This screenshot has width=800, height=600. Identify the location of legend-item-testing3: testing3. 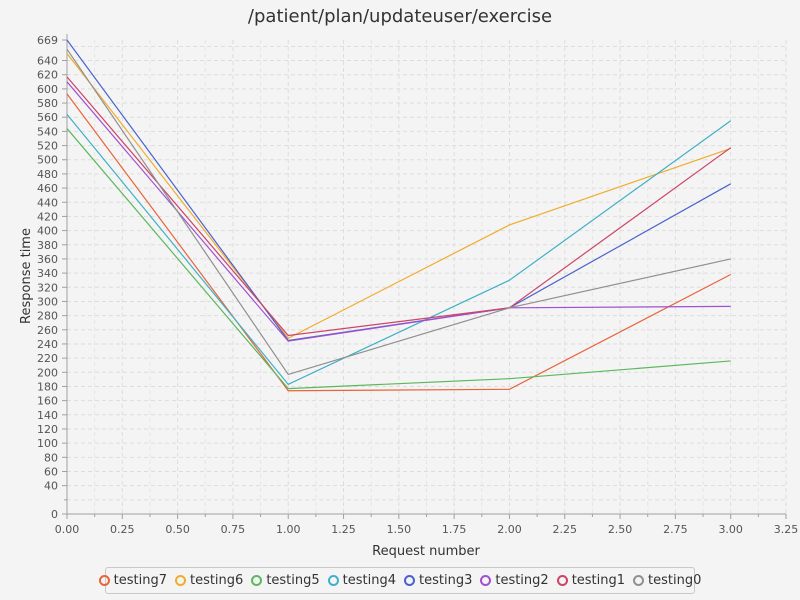
(438, 580).